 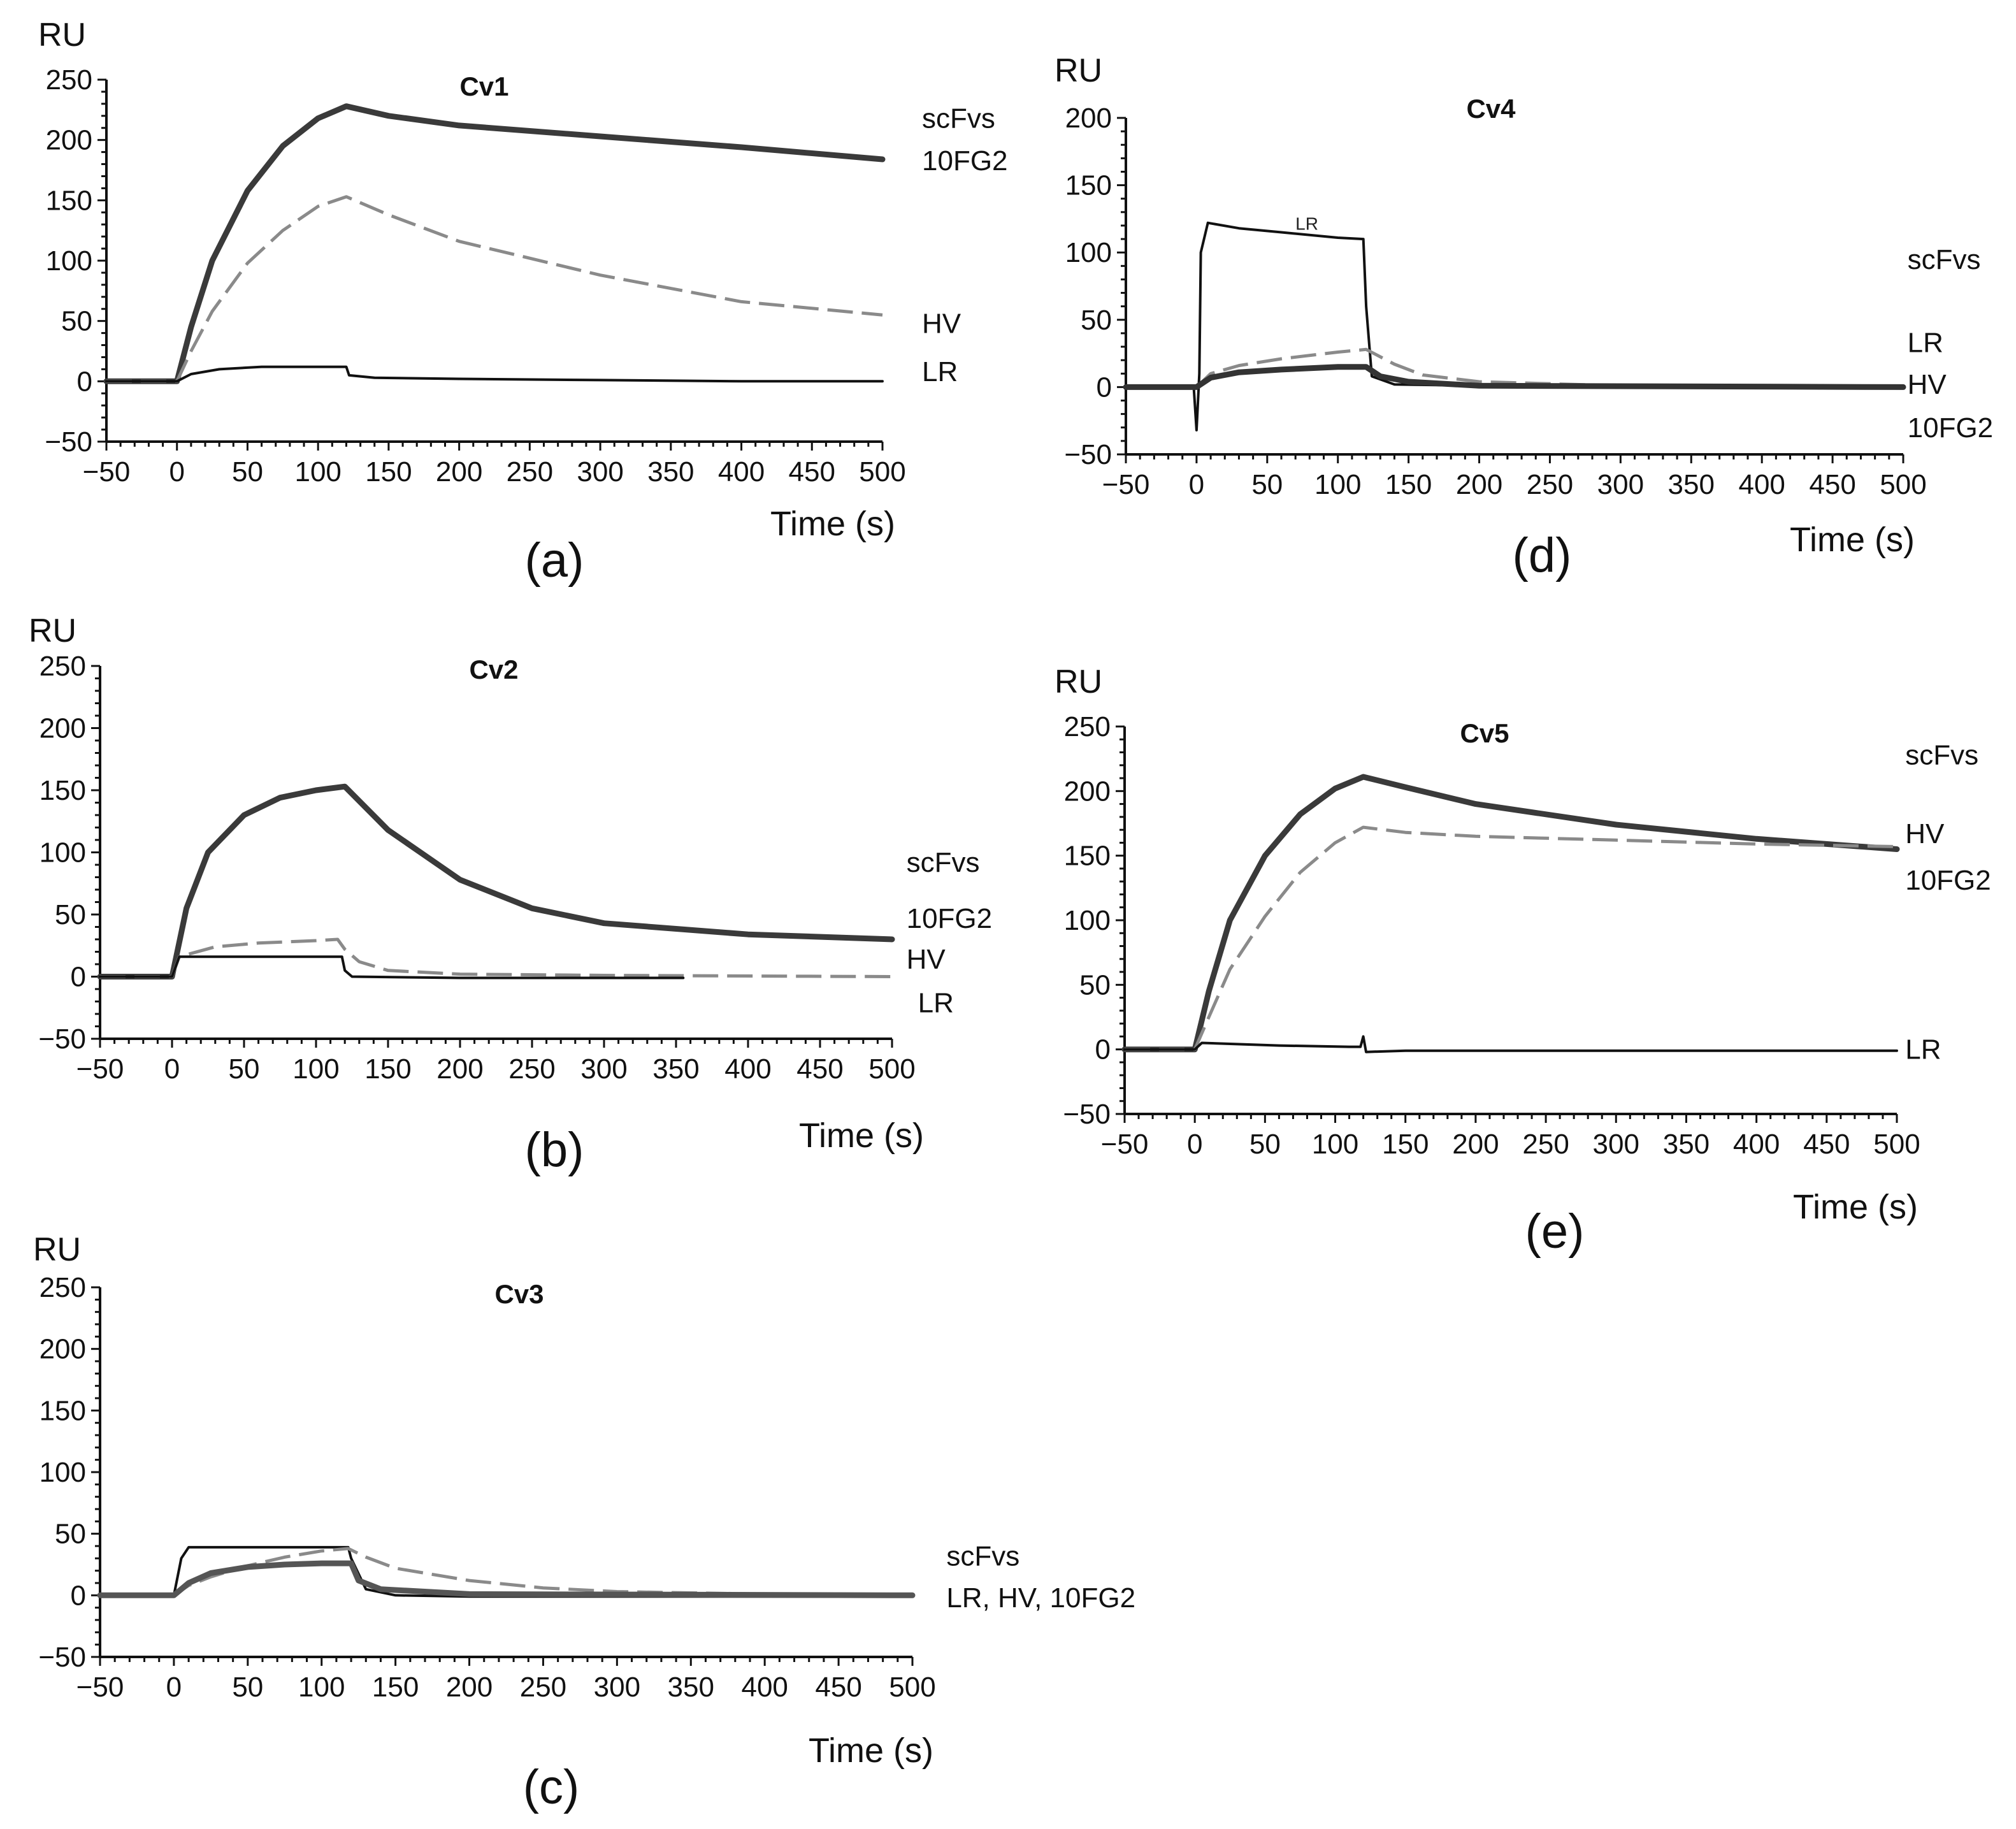 What do you see at coordinates (1040, 1598) in the screenshot?
I see `legend-label: LR, HV, 10FG2` at bounding box center [1040, 1598].